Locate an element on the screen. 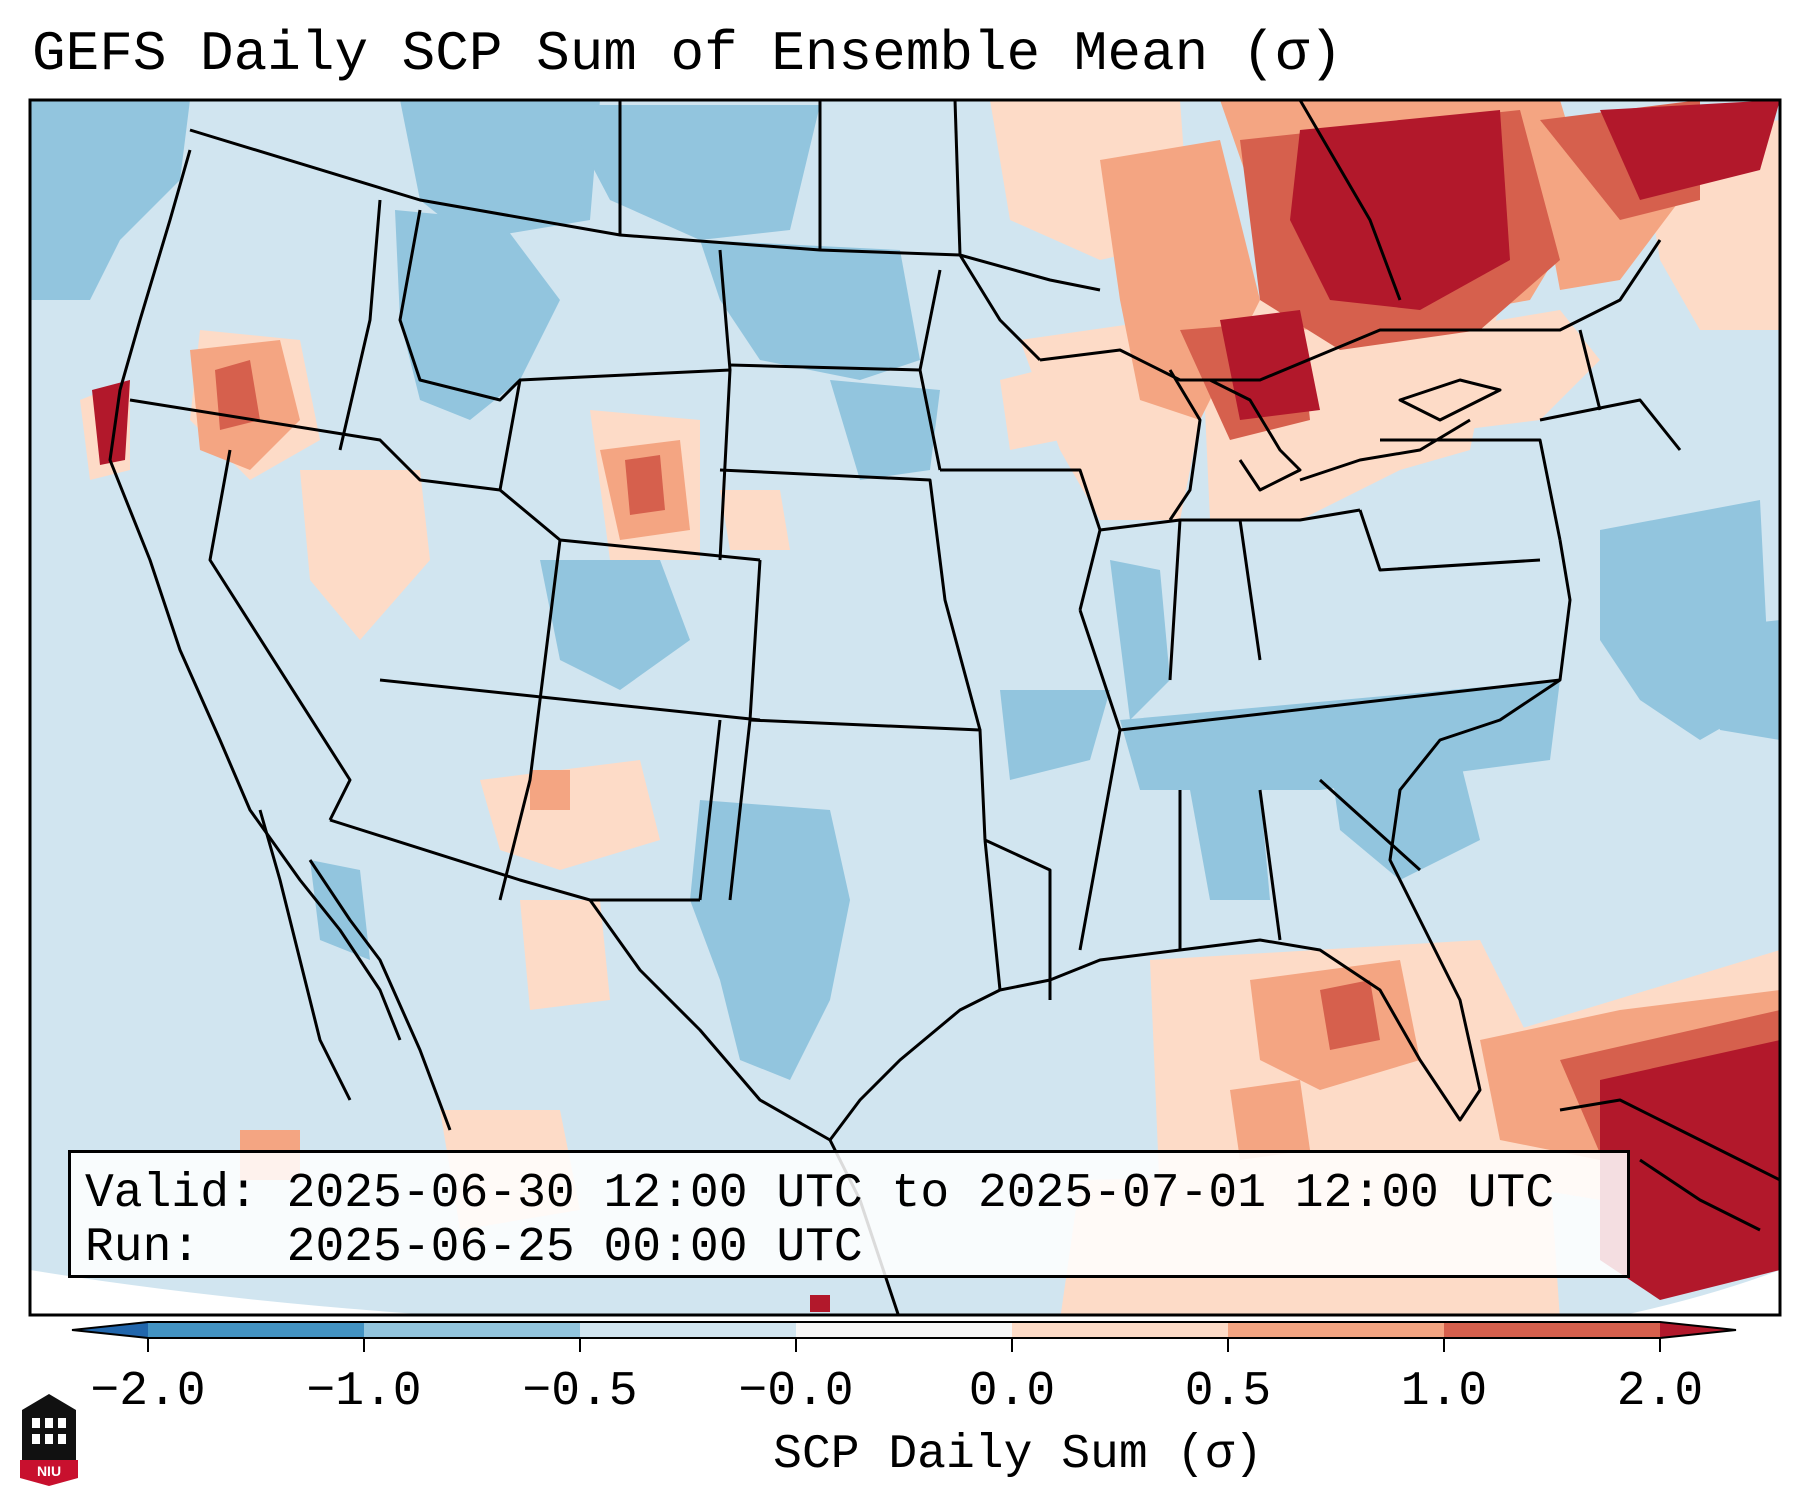 This screenshot has width=1803, height=1506. projection-edge is located at coordinates (231, 1292).